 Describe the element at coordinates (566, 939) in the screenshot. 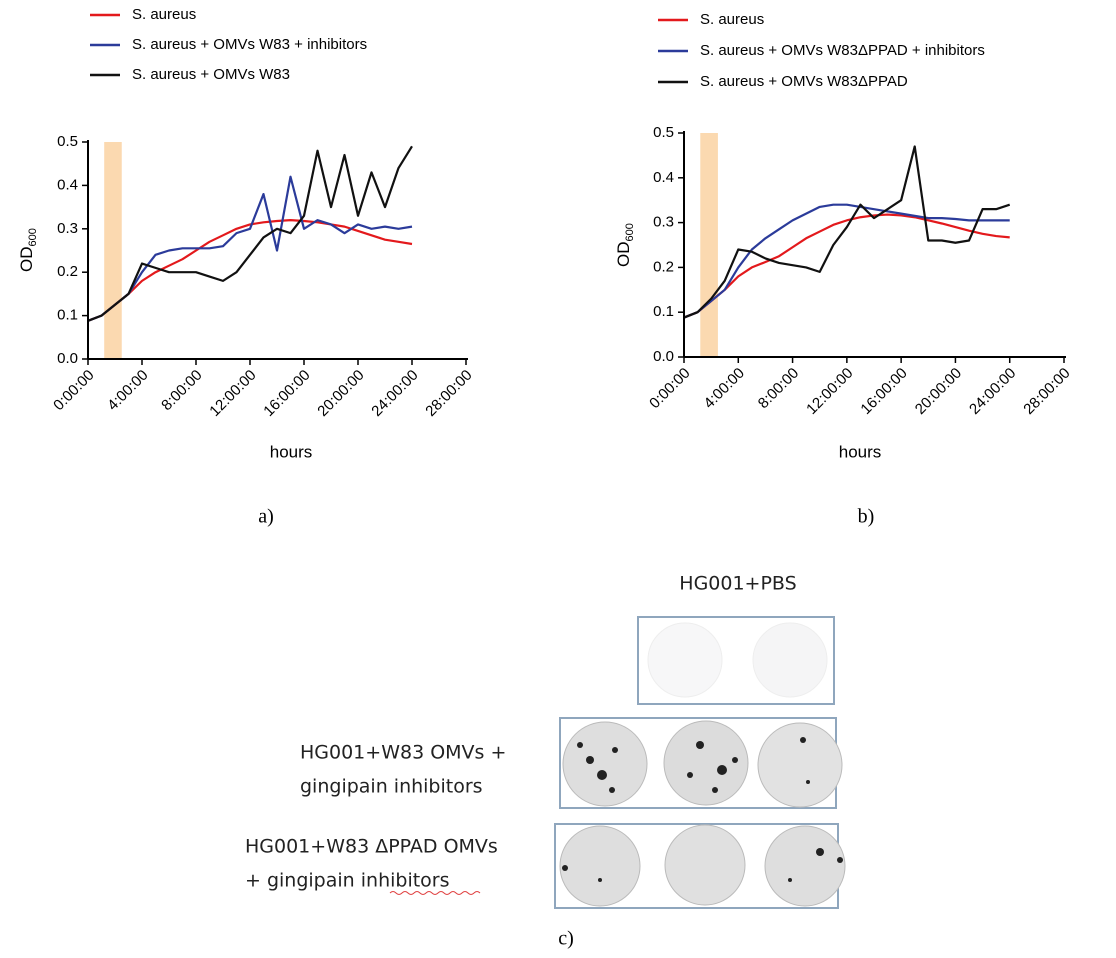

I see `panel-label: c)` at that location.